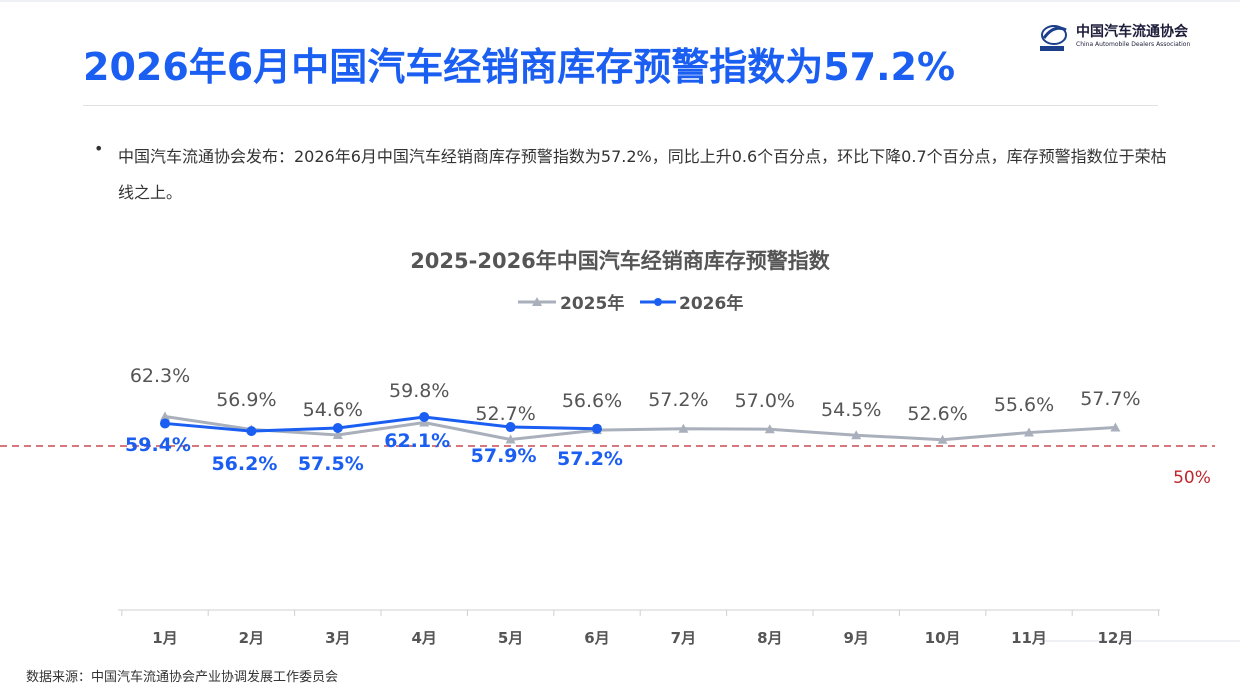  Describe the element at coordinates (160, 376) in the screenshot. I see `data-label-2025: 62.3%` at that location.